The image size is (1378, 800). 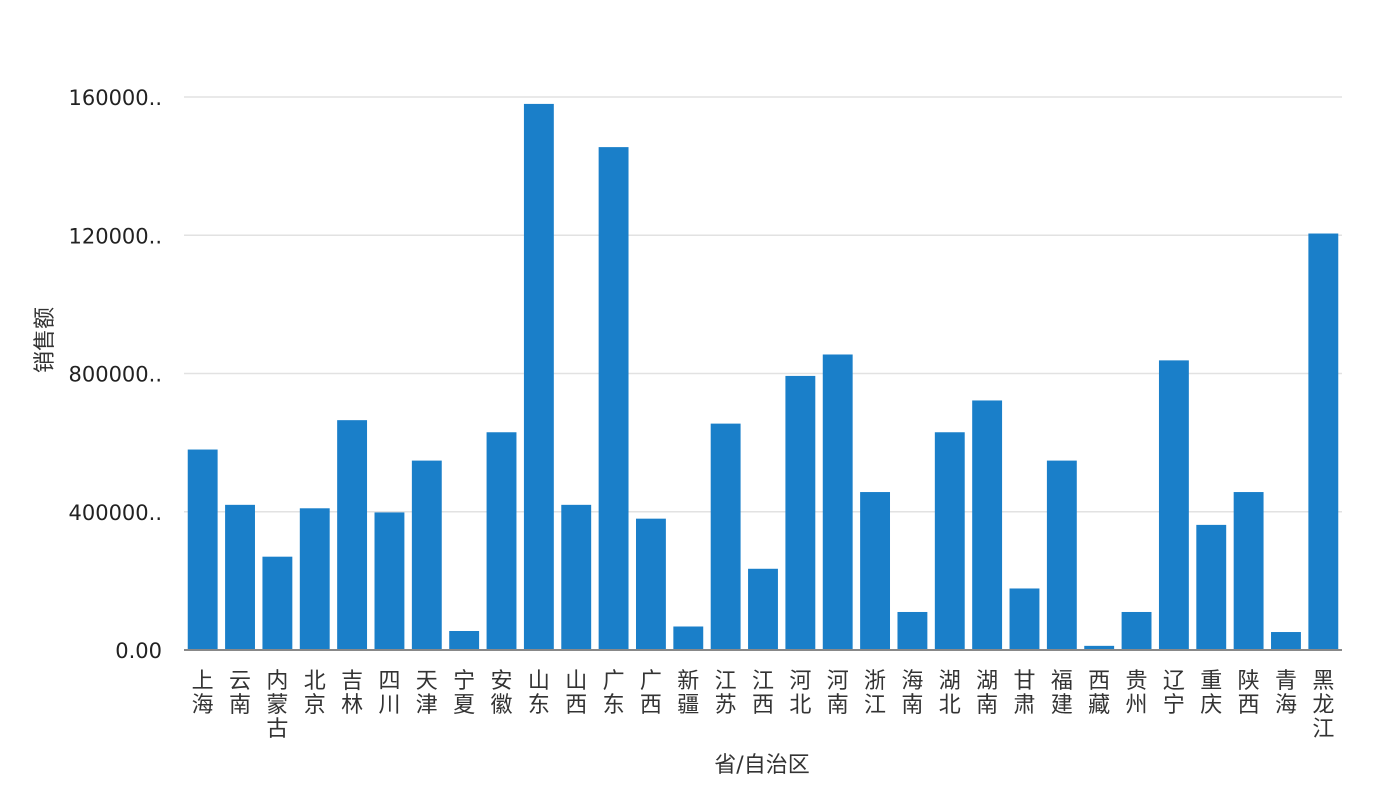 What do you see at coordinates (912, 630) in the screenshot?
I see `bar-海南` at bounding box center [912, 630].